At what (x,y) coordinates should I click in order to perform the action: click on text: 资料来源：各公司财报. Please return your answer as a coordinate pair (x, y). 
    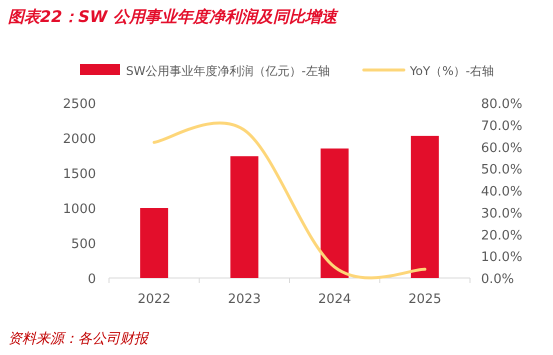
    Looking at the image, I should click on (79, 339).